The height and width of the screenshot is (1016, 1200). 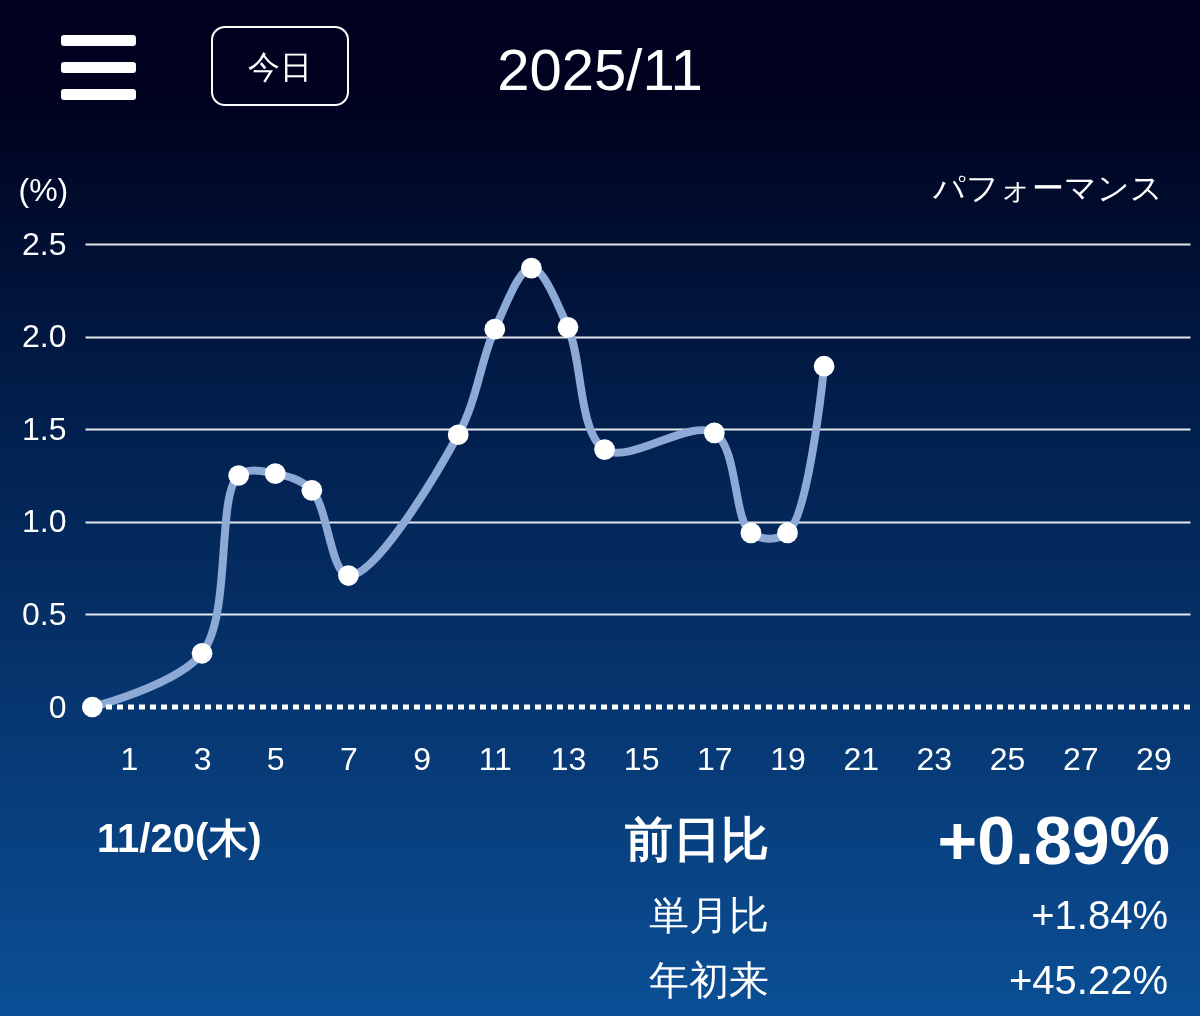 I want to click on x-tick-label: 25, so click(x=1007, y=758).